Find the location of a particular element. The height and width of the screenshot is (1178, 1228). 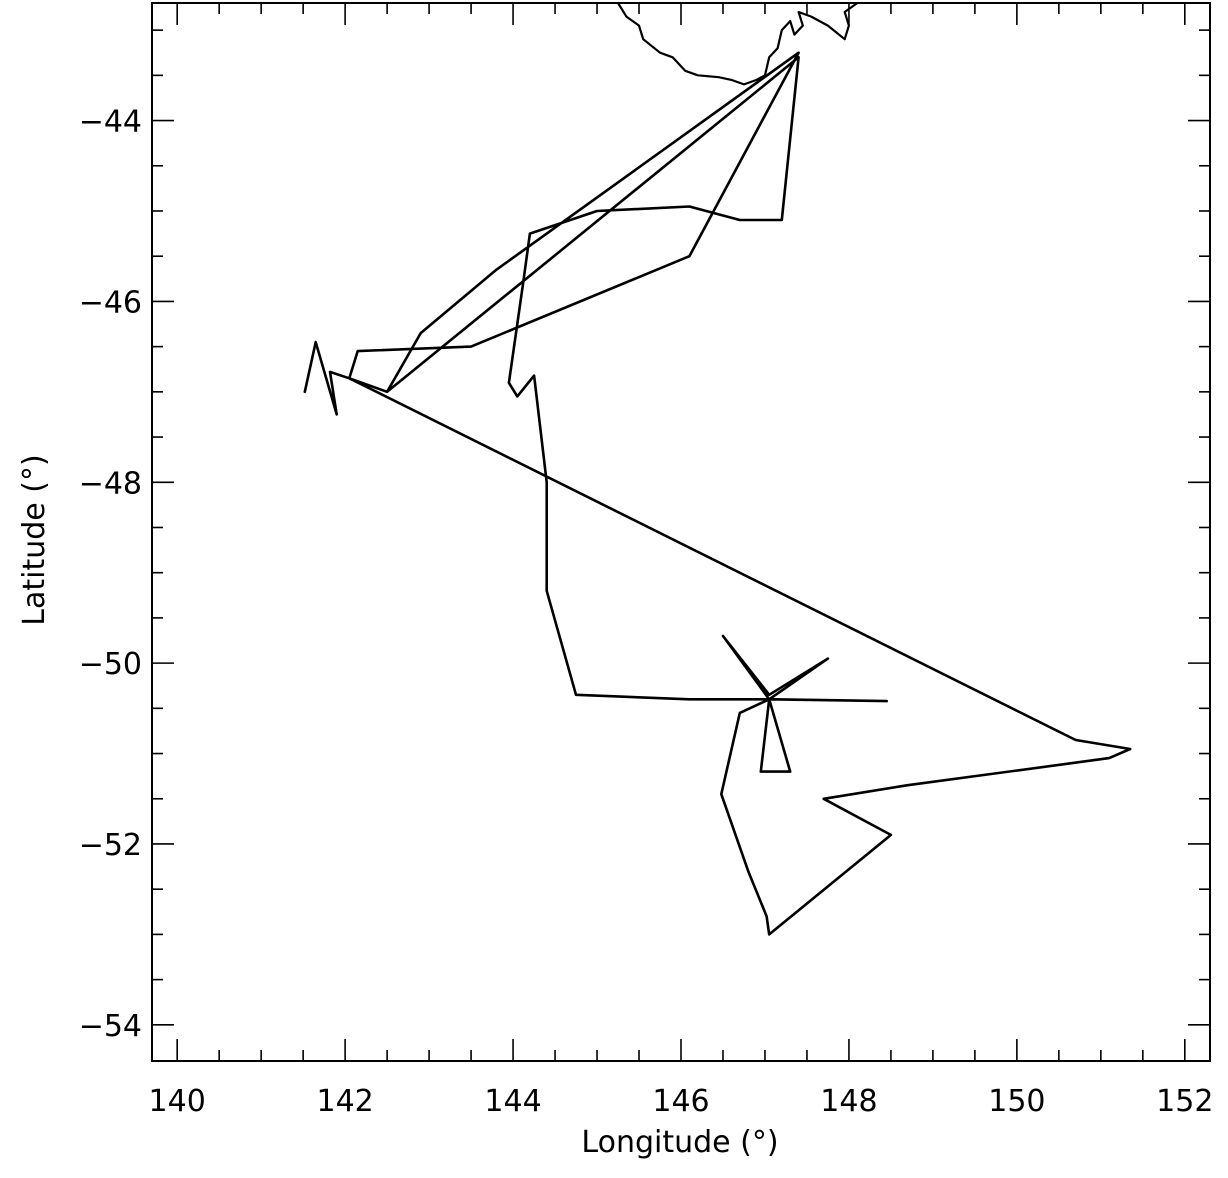

x-tick-label: 144 is located at coordinates (512, 1101).